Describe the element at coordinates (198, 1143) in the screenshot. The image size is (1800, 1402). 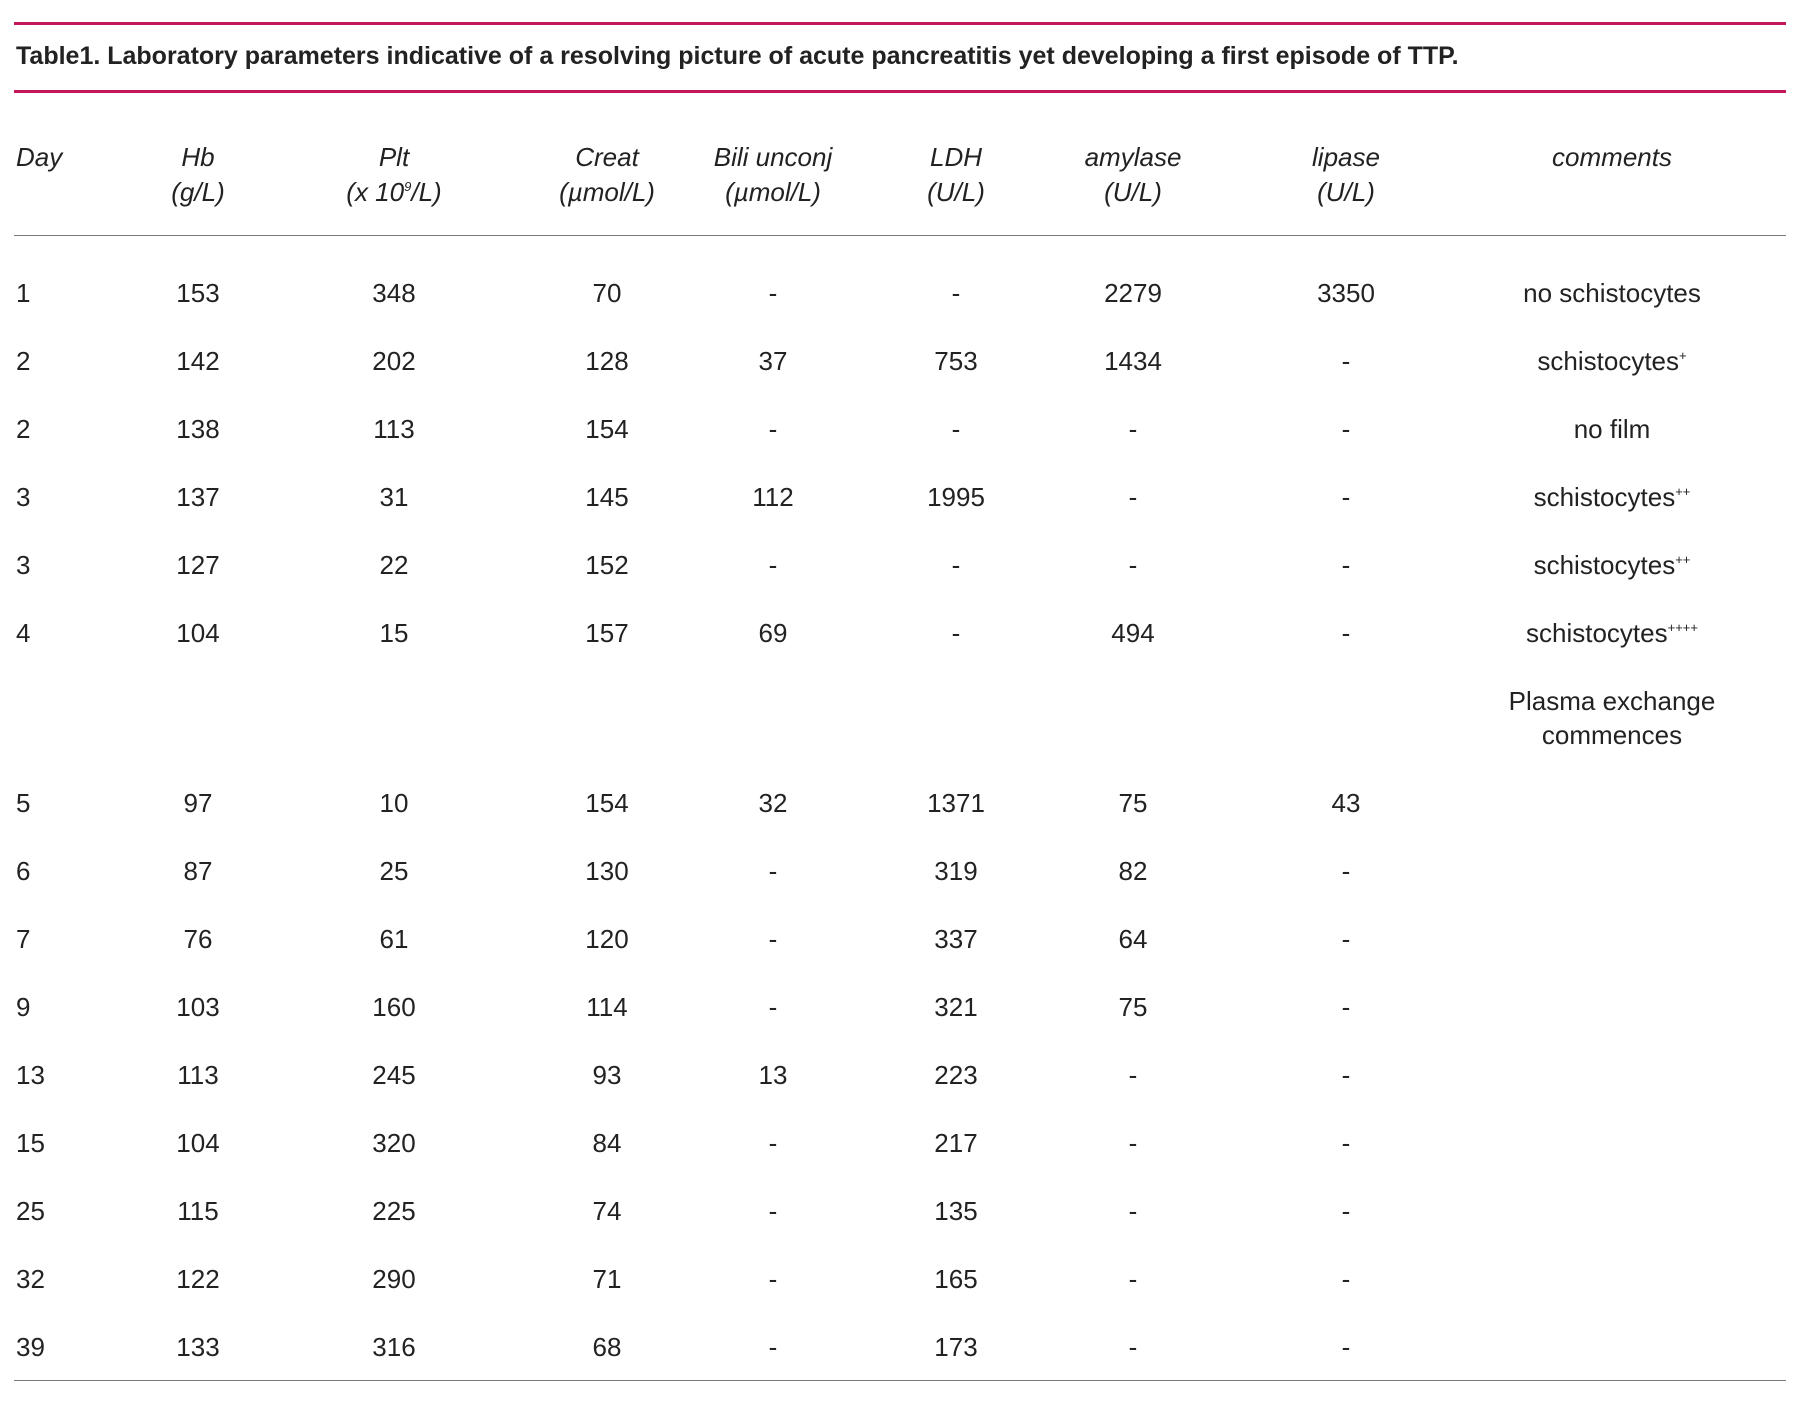
I see `table-cell: 104` at that location.